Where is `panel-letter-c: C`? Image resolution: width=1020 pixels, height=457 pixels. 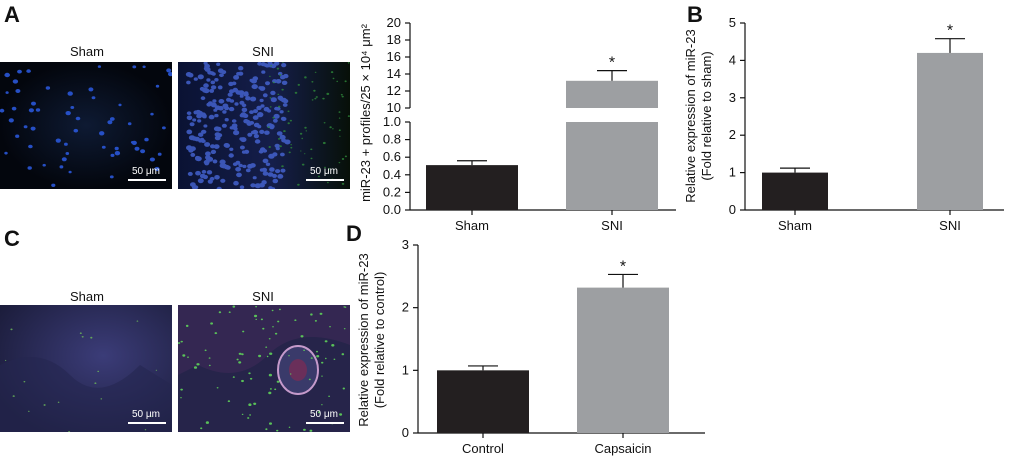 panel-letter-c: C is located at coordinates (12, 238).